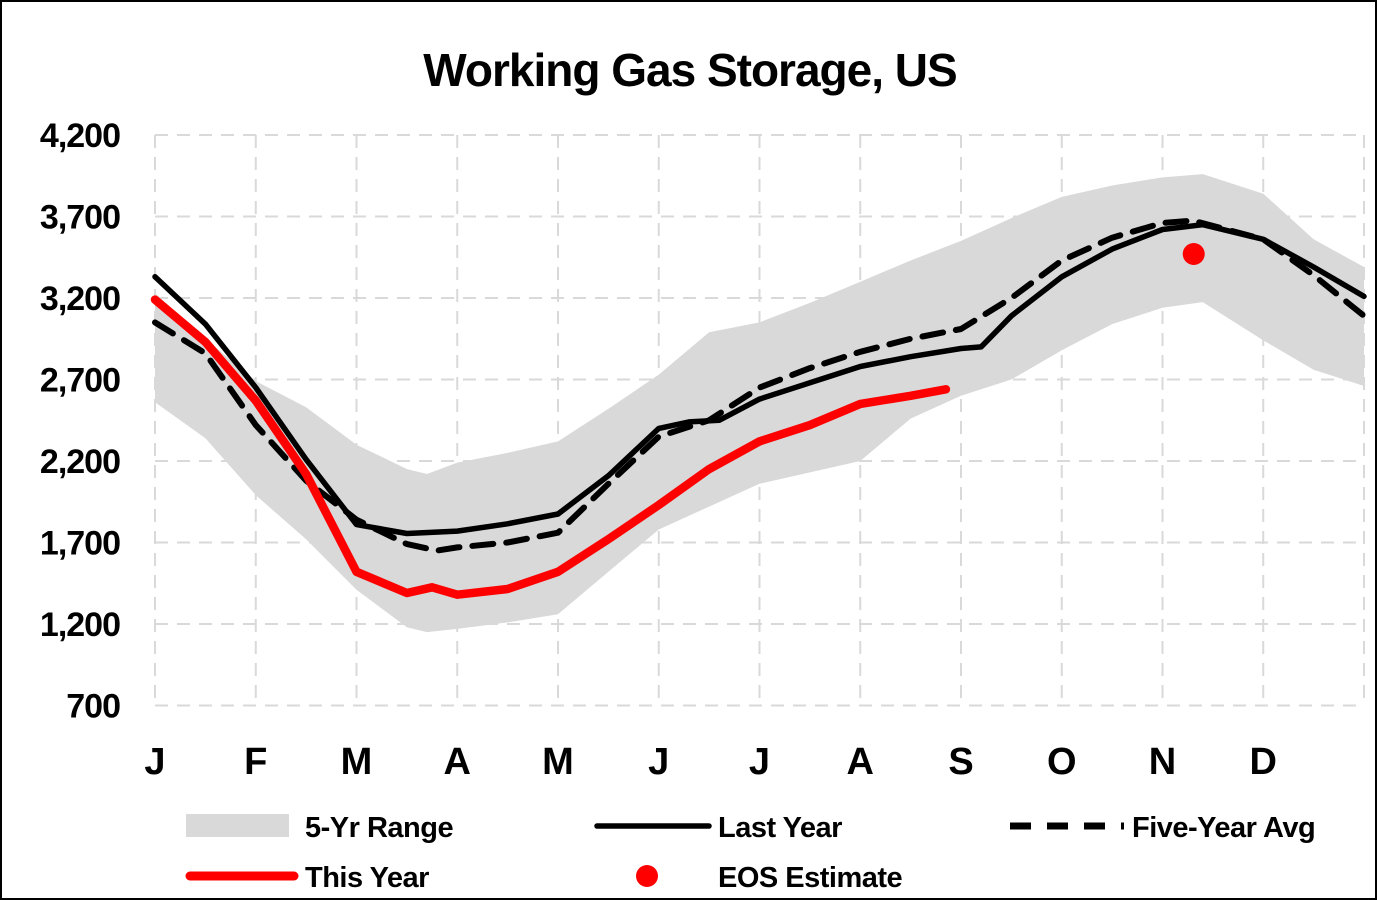  I want to click on legend-item-this-year: This Year, so click(307, 878).